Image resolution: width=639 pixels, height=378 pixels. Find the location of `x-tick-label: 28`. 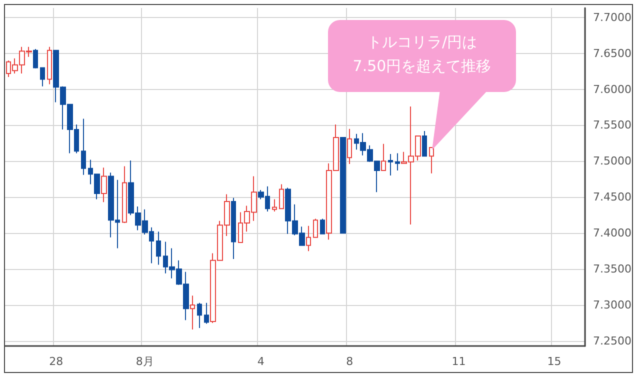

x-tick-label: 28 is located at coordinates (56, 361).